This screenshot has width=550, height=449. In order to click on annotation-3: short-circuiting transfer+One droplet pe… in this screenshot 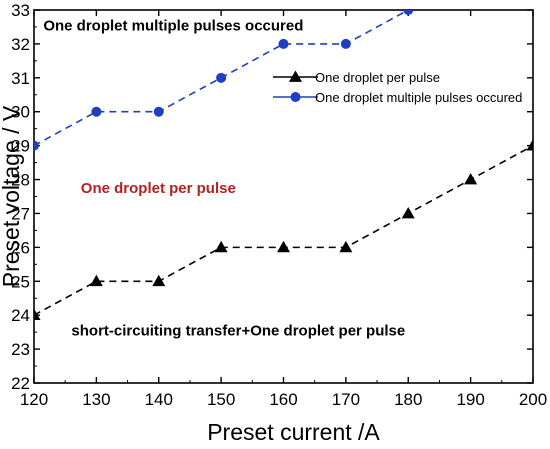, I will do `click(238, 331)`.